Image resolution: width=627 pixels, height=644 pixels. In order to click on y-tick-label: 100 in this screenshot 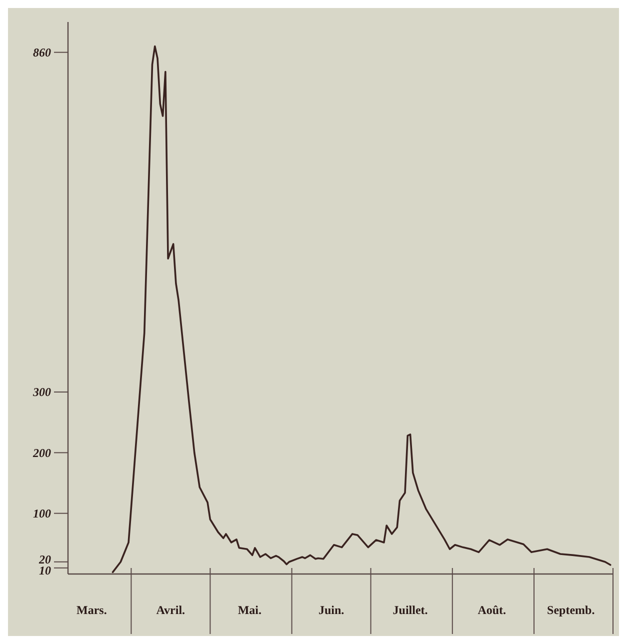, I will do `click(42, 513)`.